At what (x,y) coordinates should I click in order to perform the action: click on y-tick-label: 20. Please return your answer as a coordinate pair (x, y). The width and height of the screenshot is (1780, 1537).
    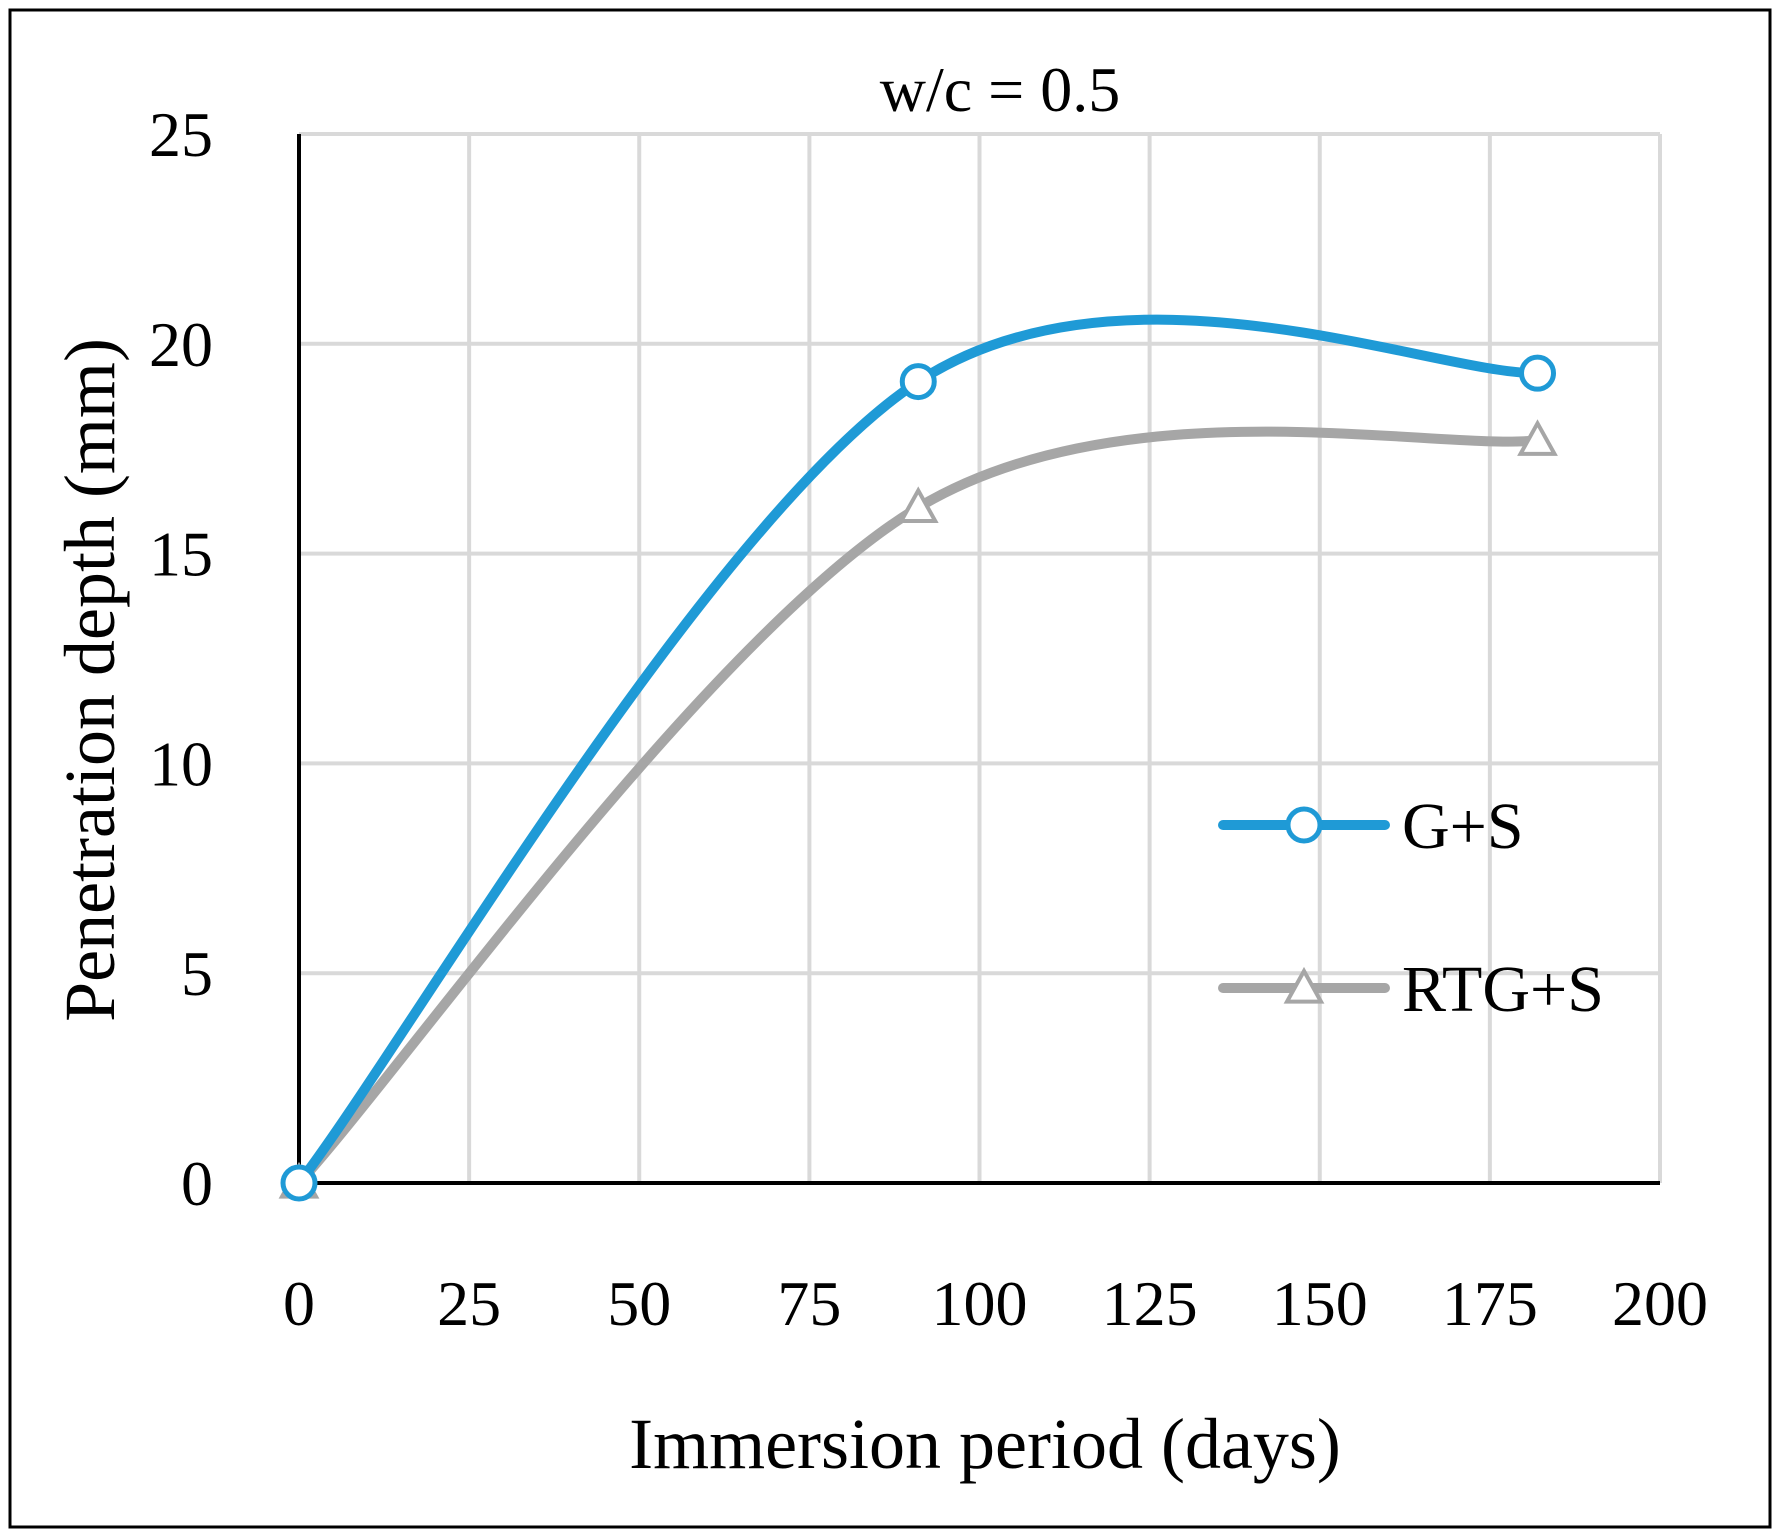
    Looking at the image, I should click on (181, 344).